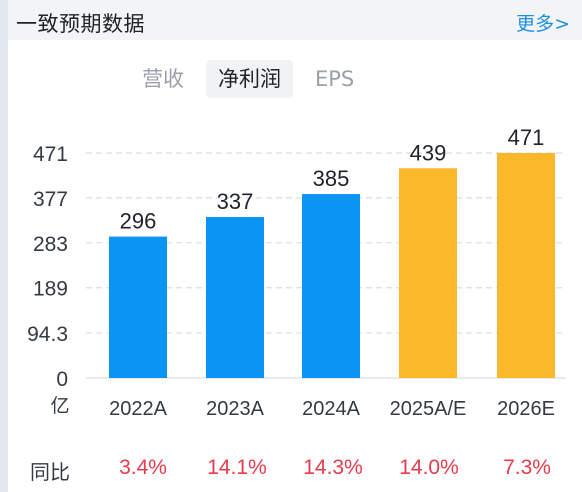  Describe the element at coordinates (59, 406) in the screenshot. I see `y-unit-label: 亿` at that location.